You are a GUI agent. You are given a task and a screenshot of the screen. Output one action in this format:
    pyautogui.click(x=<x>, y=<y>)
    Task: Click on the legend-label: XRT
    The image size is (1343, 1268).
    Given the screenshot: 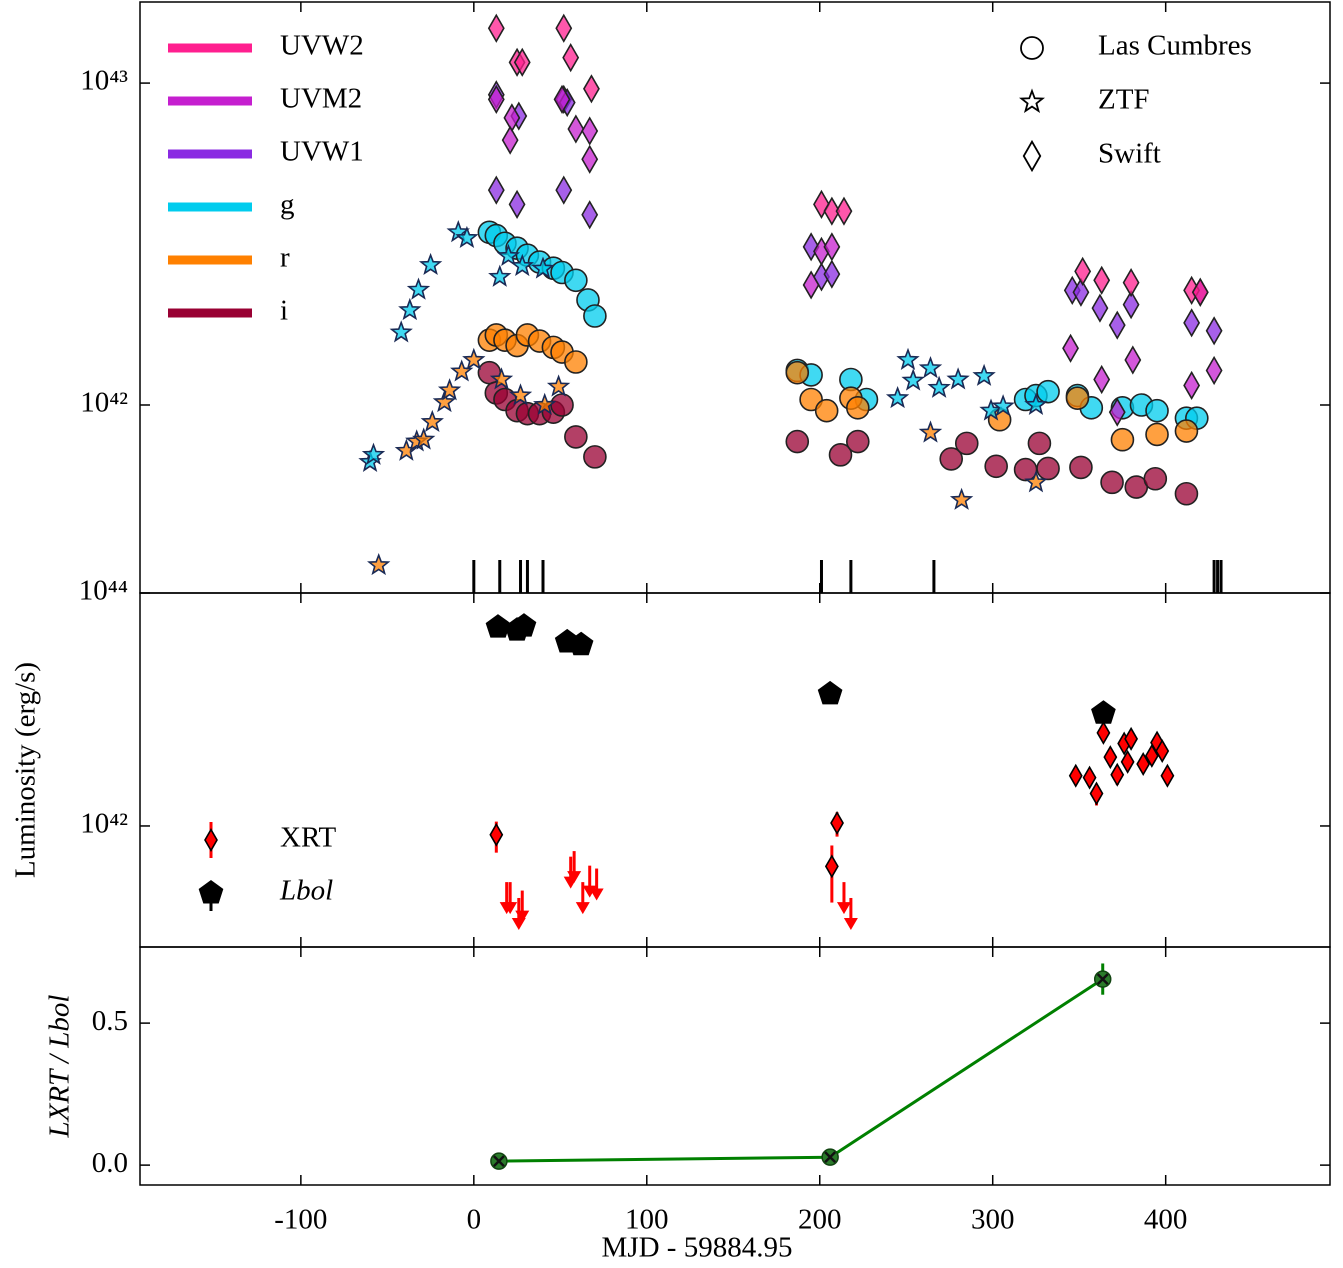 What is the action you would take?
    pyautogui.click(x=308, y=838)
    